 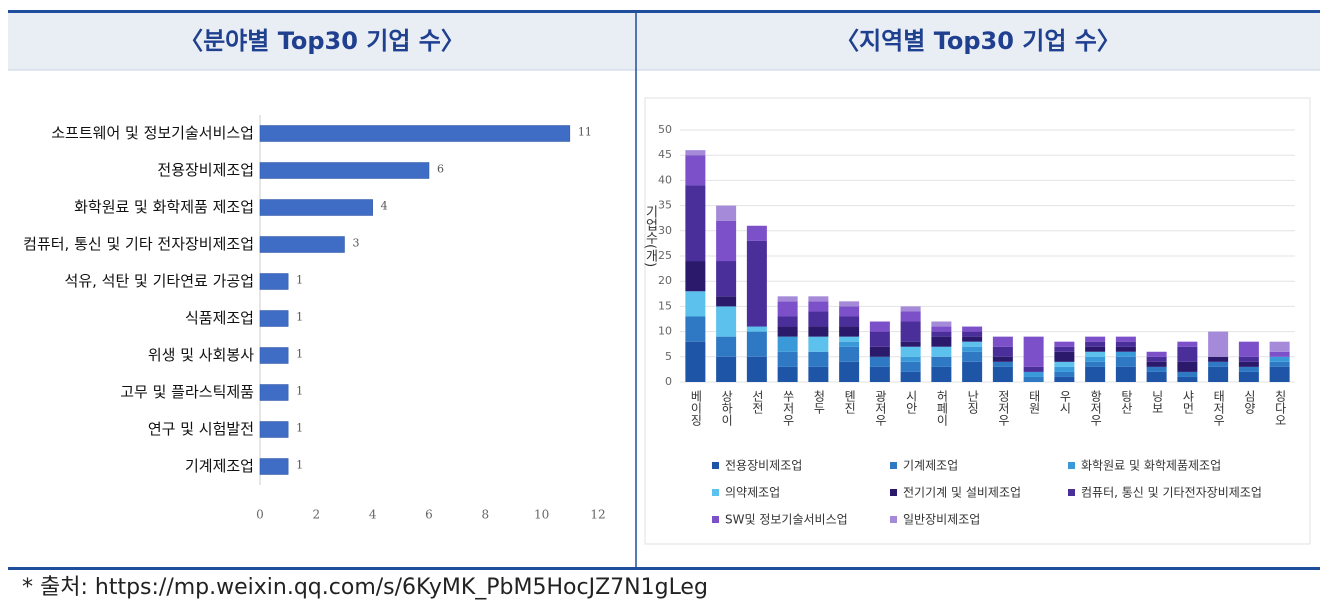 What do you see at coordinates (788, 408) in the screenshot?
I see `x-tick-label: 쑤저우` at bounding box center [788, 408].